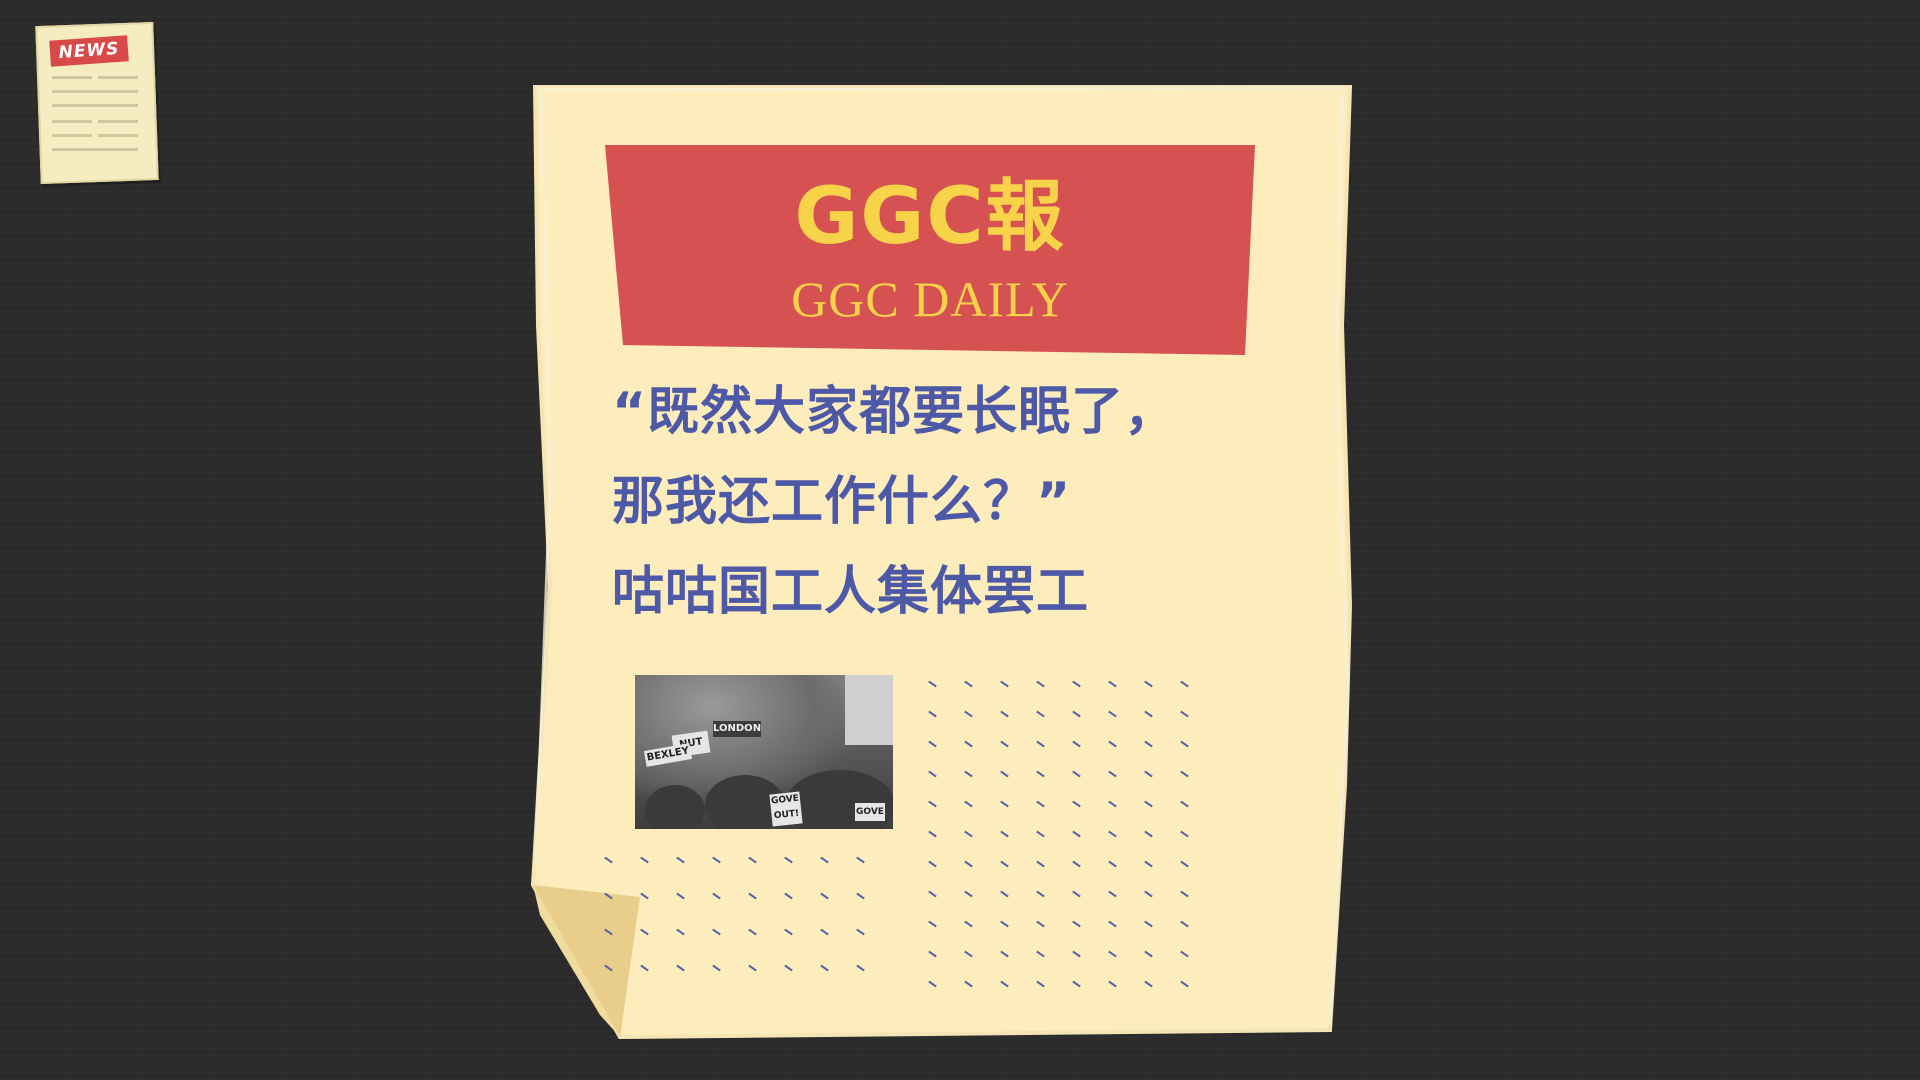 The image size is (1920, 1080). What do you see at coordinates (895, 412) in the screenshot?
I see `headline-line-1: “既然大家都要长眠了，` at bounding box center [895, 412].